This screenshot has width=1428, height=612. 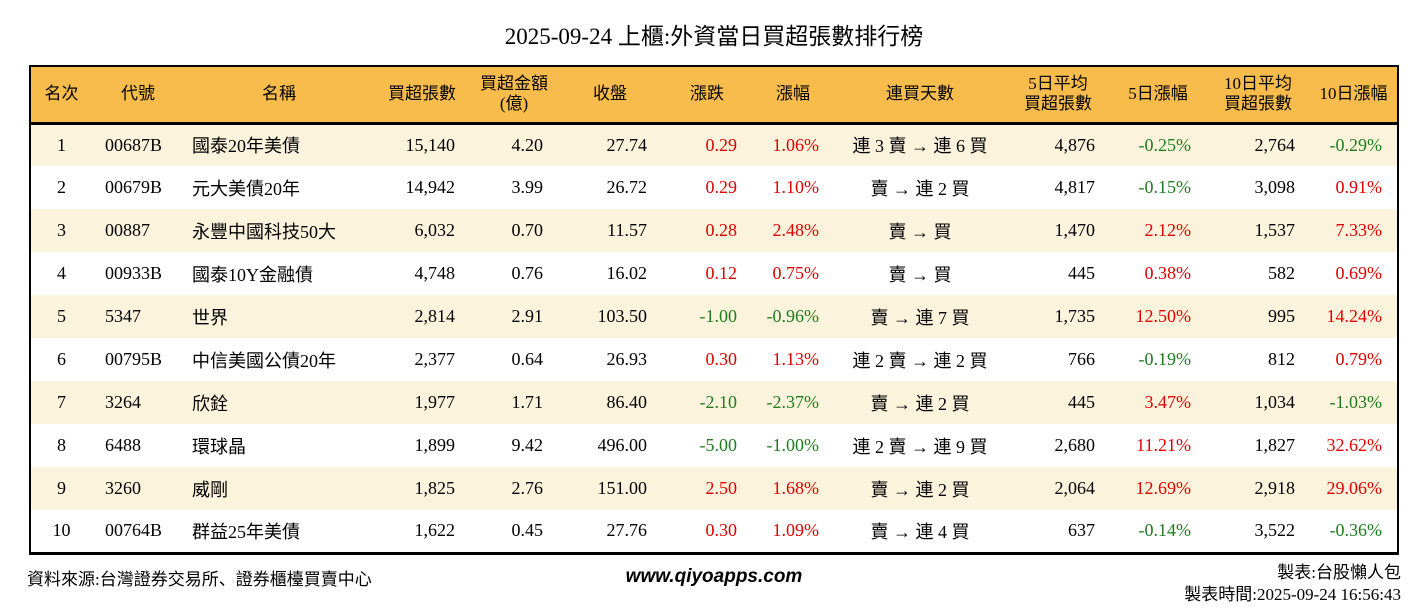 What do you see at coordinates (1275, 530) in the screenshot?
I see `cell-avg10: 3,522` at bounding box center [1275, 530].